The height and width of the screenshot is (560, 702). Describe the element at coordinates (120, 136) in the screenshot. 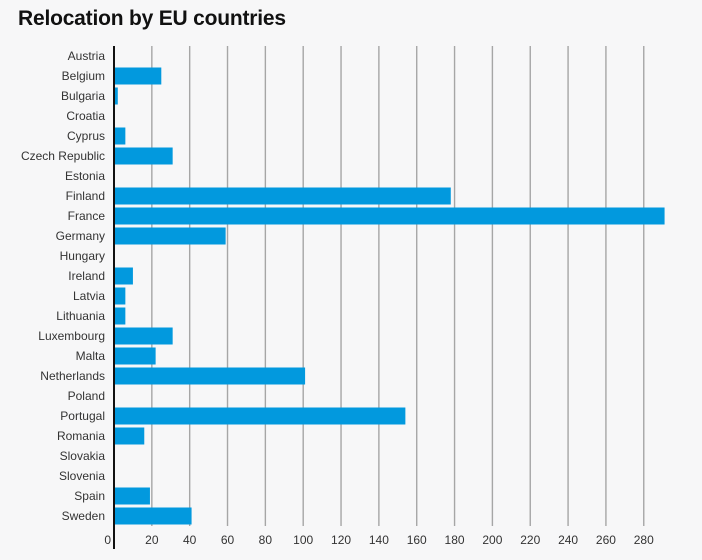

I see `bar-cyprus` at that location.